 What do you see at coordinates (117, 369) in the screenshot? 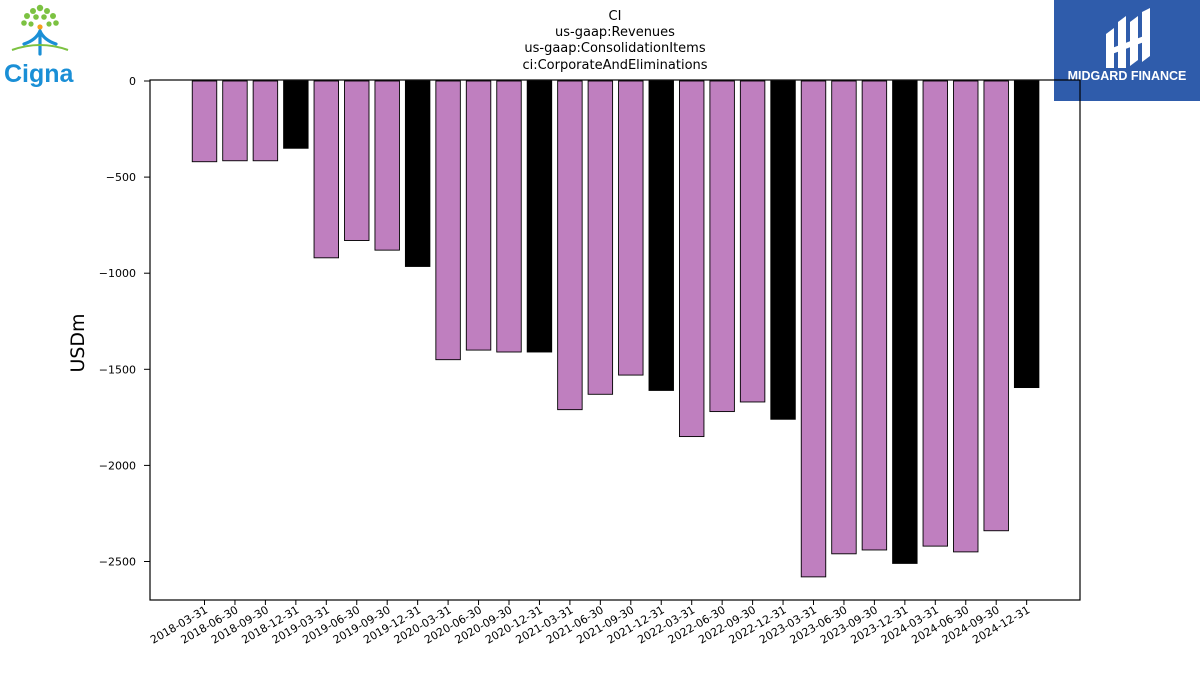
I see `y-tick-label: −1500` at bounding box center [117, 369].